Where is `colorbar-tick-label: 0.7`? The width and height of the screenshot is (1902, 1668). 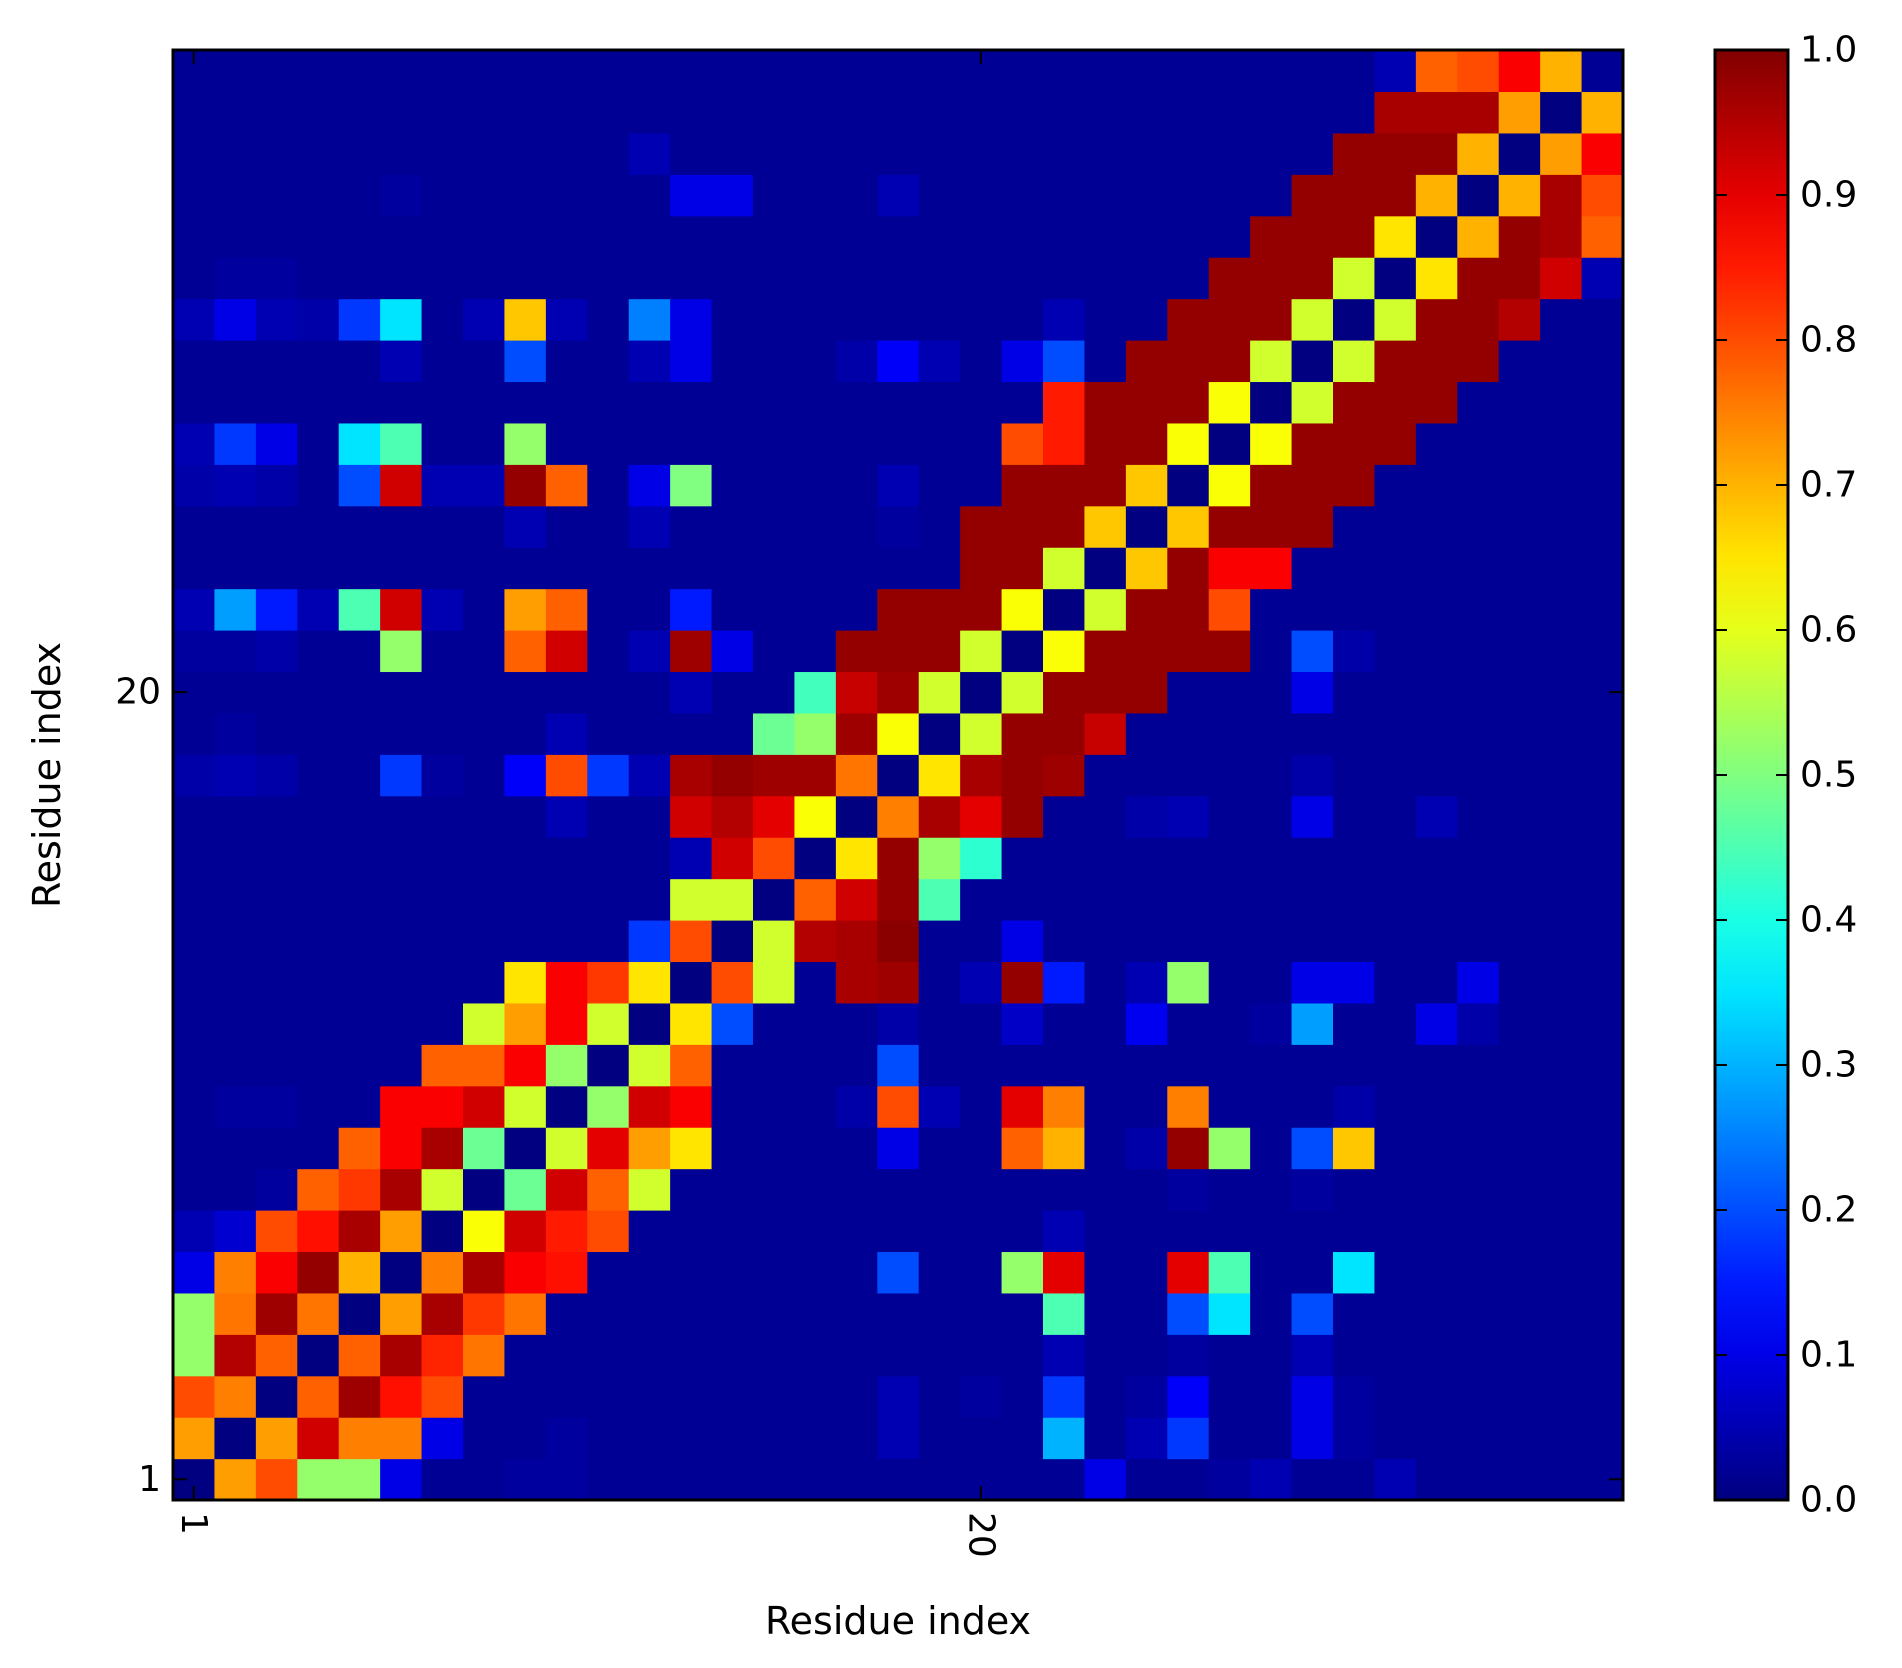 colorbar-tick-label: 0.7 is located at coordinates (1828, 485).